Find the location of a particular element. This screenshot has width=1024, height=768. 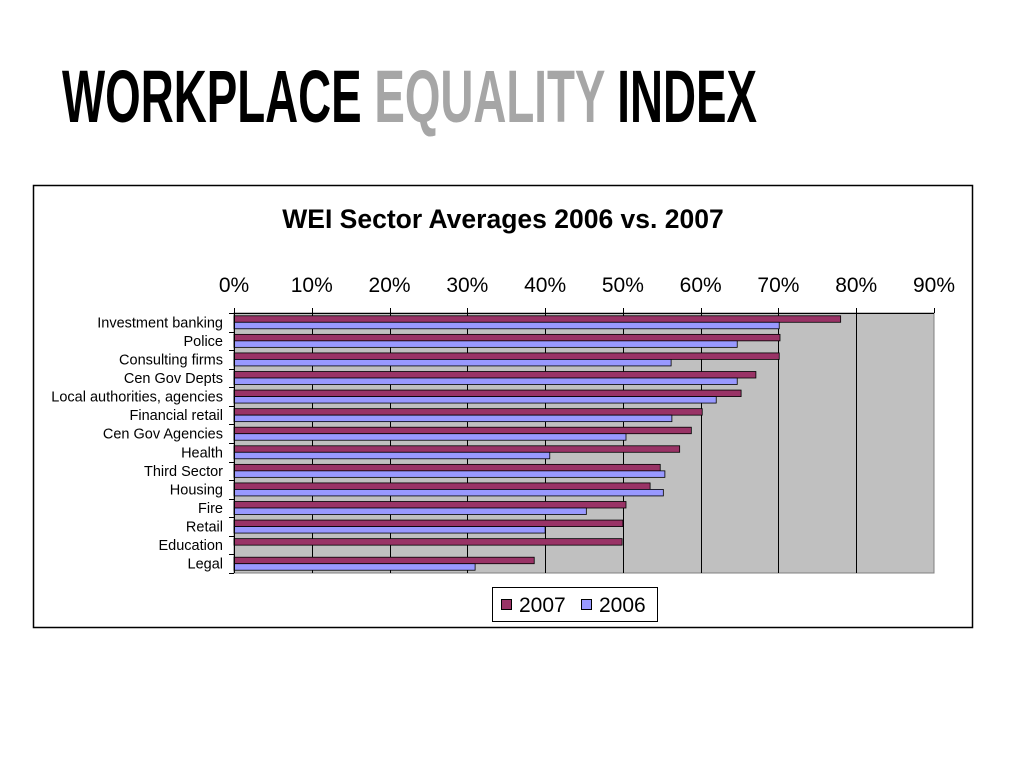

bar-2007-cen-gov-depts is located at coordinates (495, 375).